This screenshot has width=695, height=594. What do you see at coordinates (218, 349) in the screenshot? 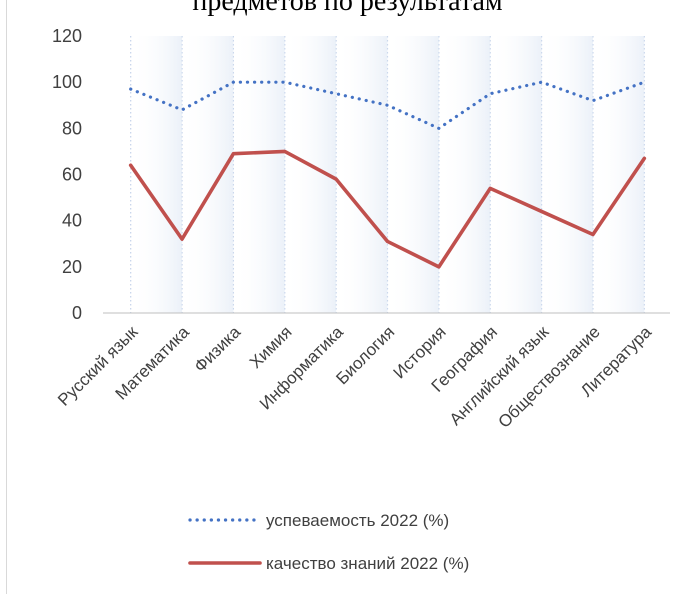
I see `x-category-label: Физика` at bounding box center [218, 349].